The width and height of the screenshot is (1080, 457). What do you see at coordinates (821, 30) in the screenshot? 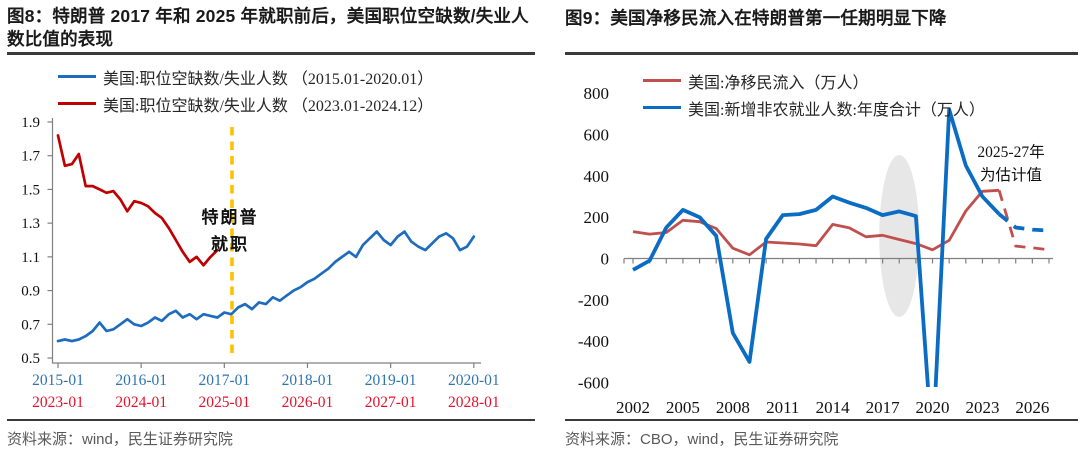
I see `fig9-title: 图9：美国净移民流入在特朗普第一任期明显下降` at bounding box center [821, 30].